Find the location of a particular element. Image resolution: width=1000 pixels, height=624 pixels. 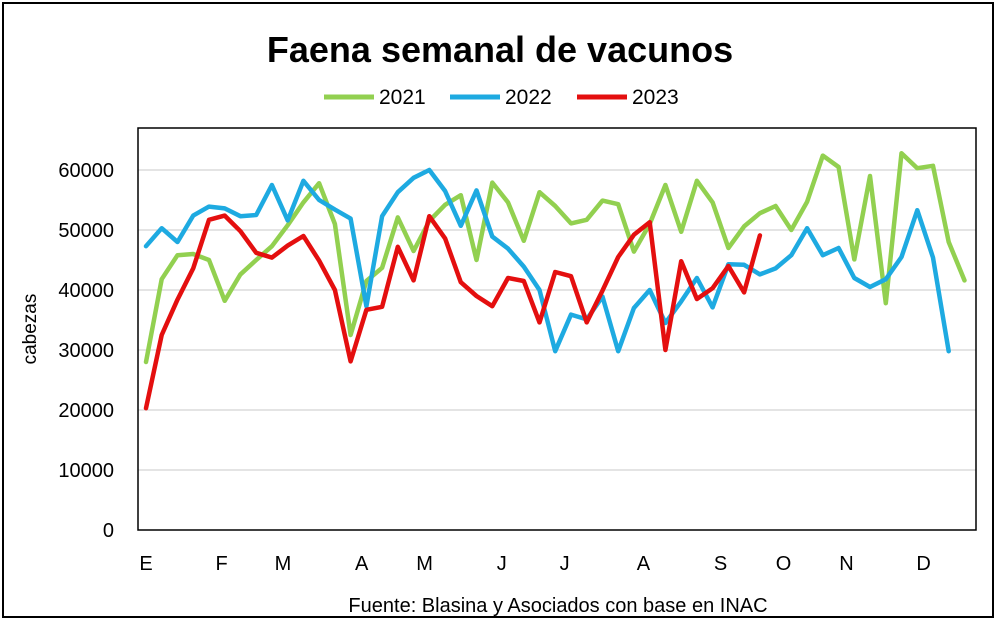

y-tick-label: 50000 is located at coordinates (86, 231).